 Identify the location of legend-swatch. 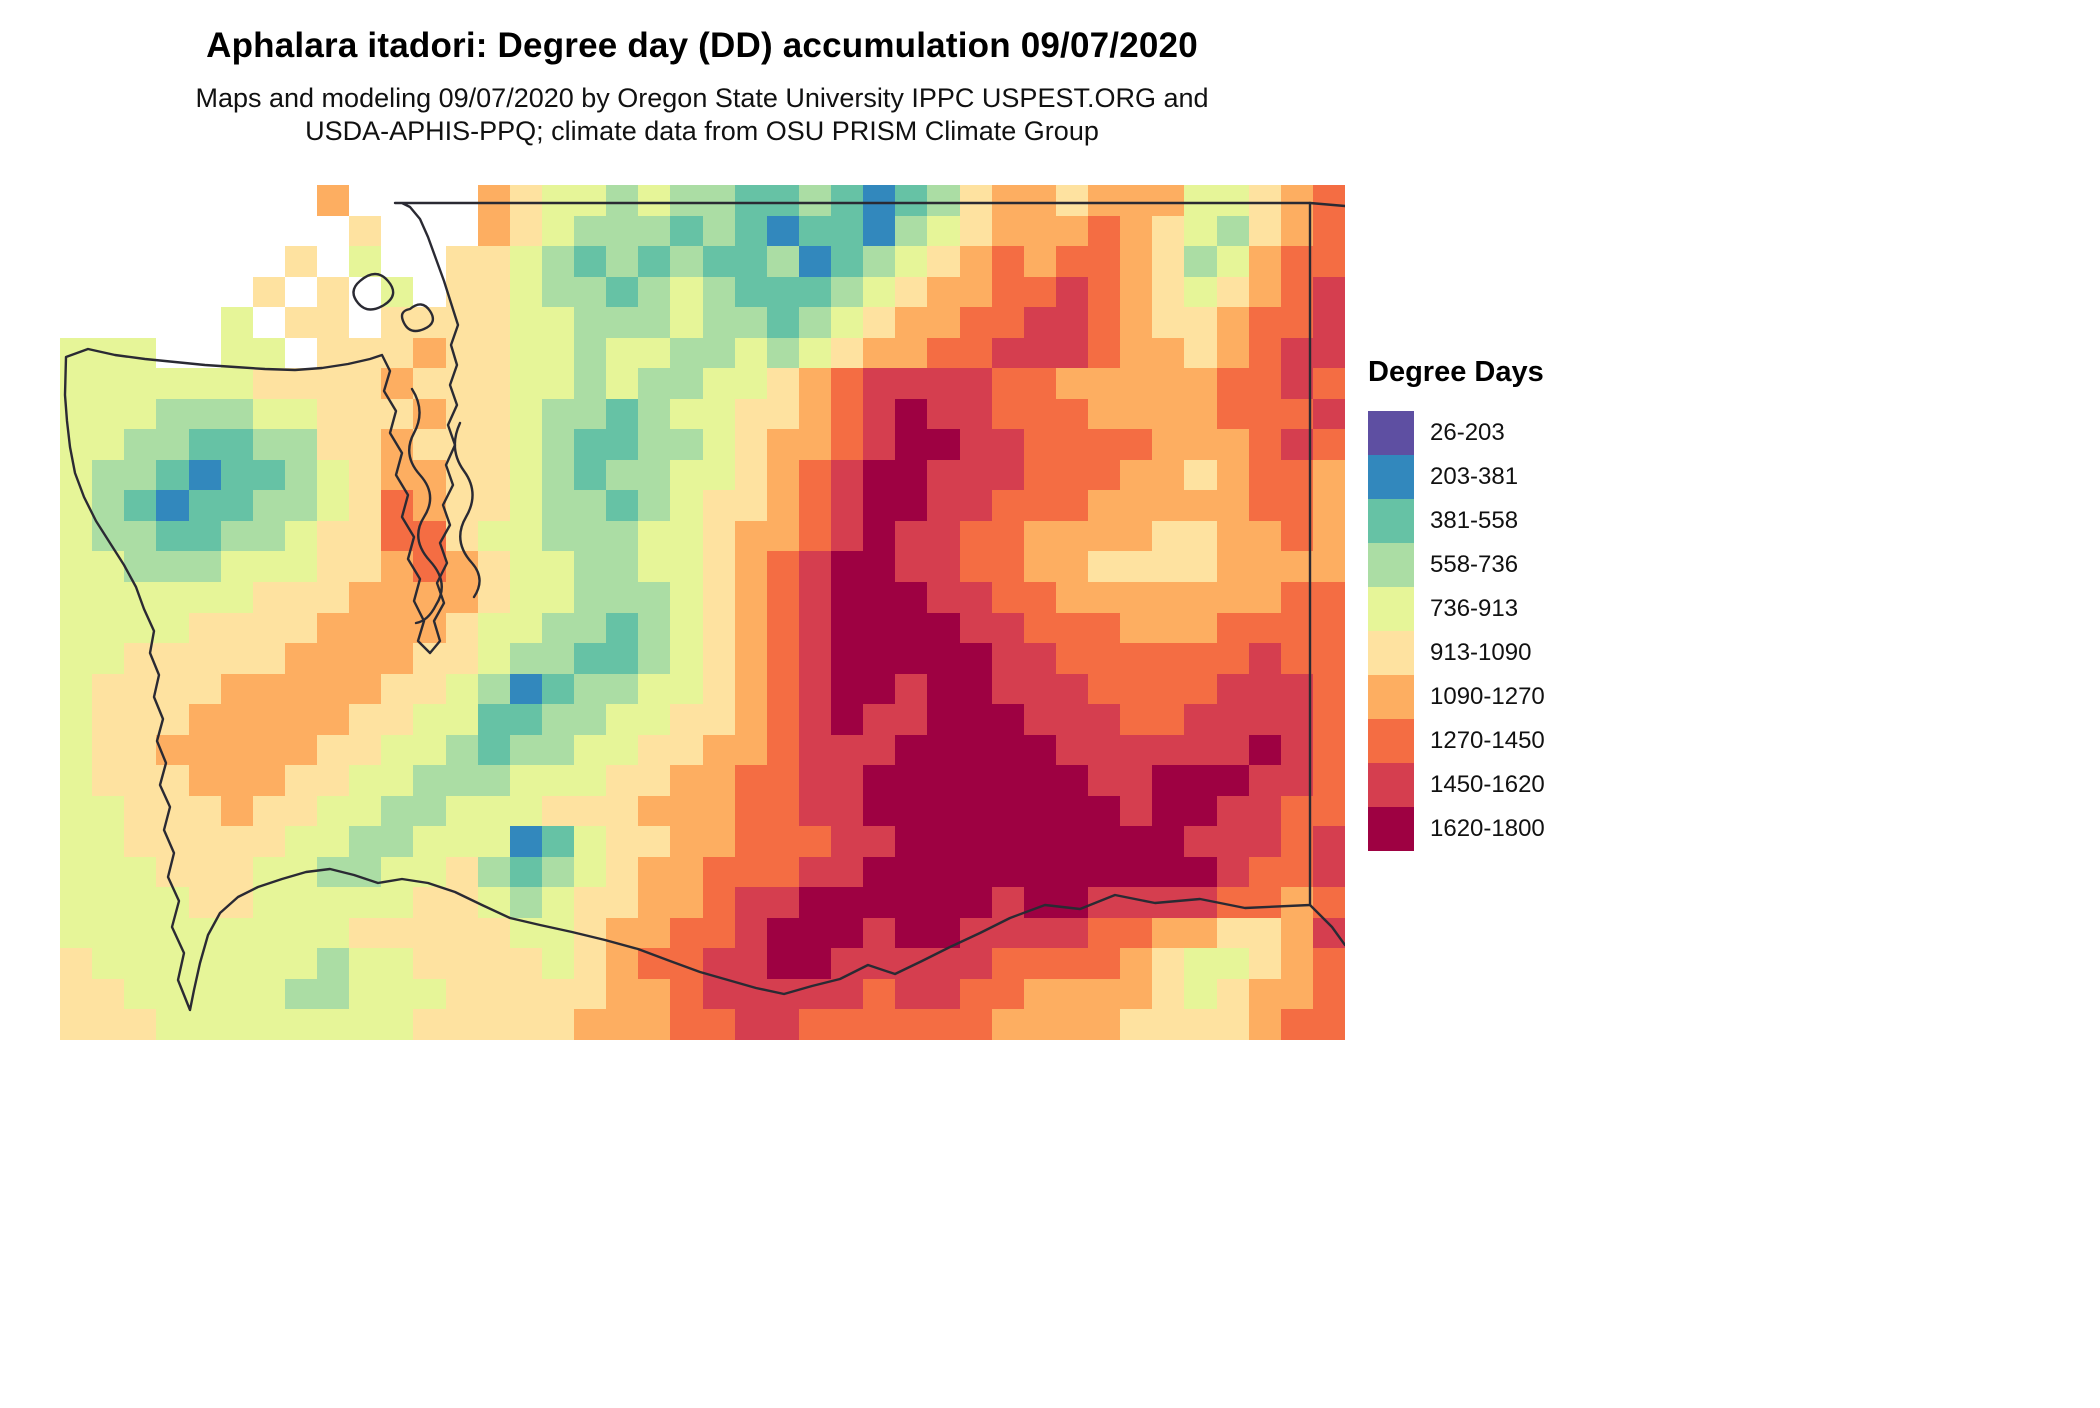
(1391, 433).